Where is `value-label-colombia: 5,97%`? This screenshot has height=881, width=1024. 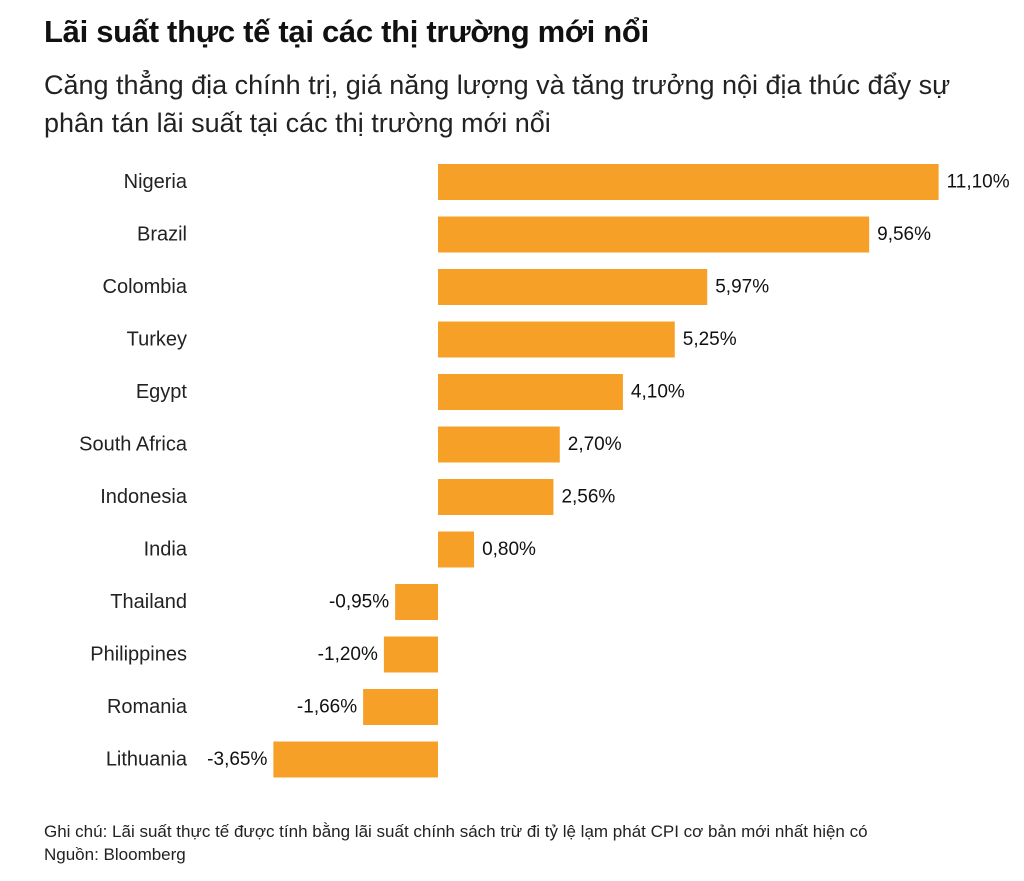
value-label-colombia: 5,97% is located at coordinates (742, 287).